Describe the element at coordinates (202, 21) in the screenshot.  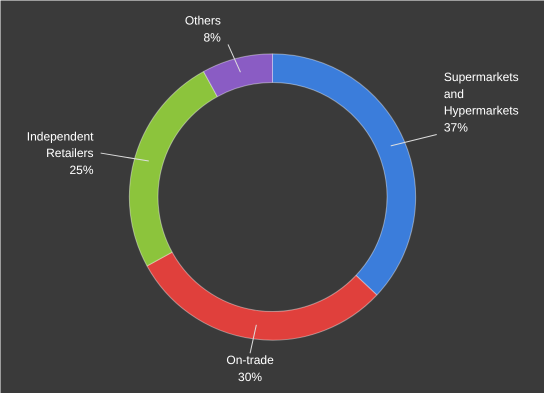
I see `slice-label: Others` at that location.